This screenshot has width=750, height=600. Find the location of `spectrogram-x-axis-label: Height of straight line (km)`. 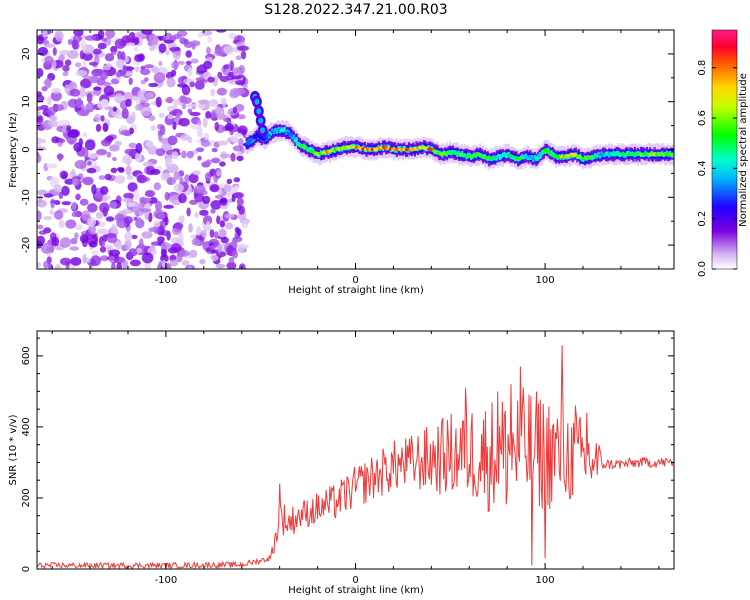

spectrogram-x-axis-label: Height of straight line (km) is located at coordinates (356, 290).